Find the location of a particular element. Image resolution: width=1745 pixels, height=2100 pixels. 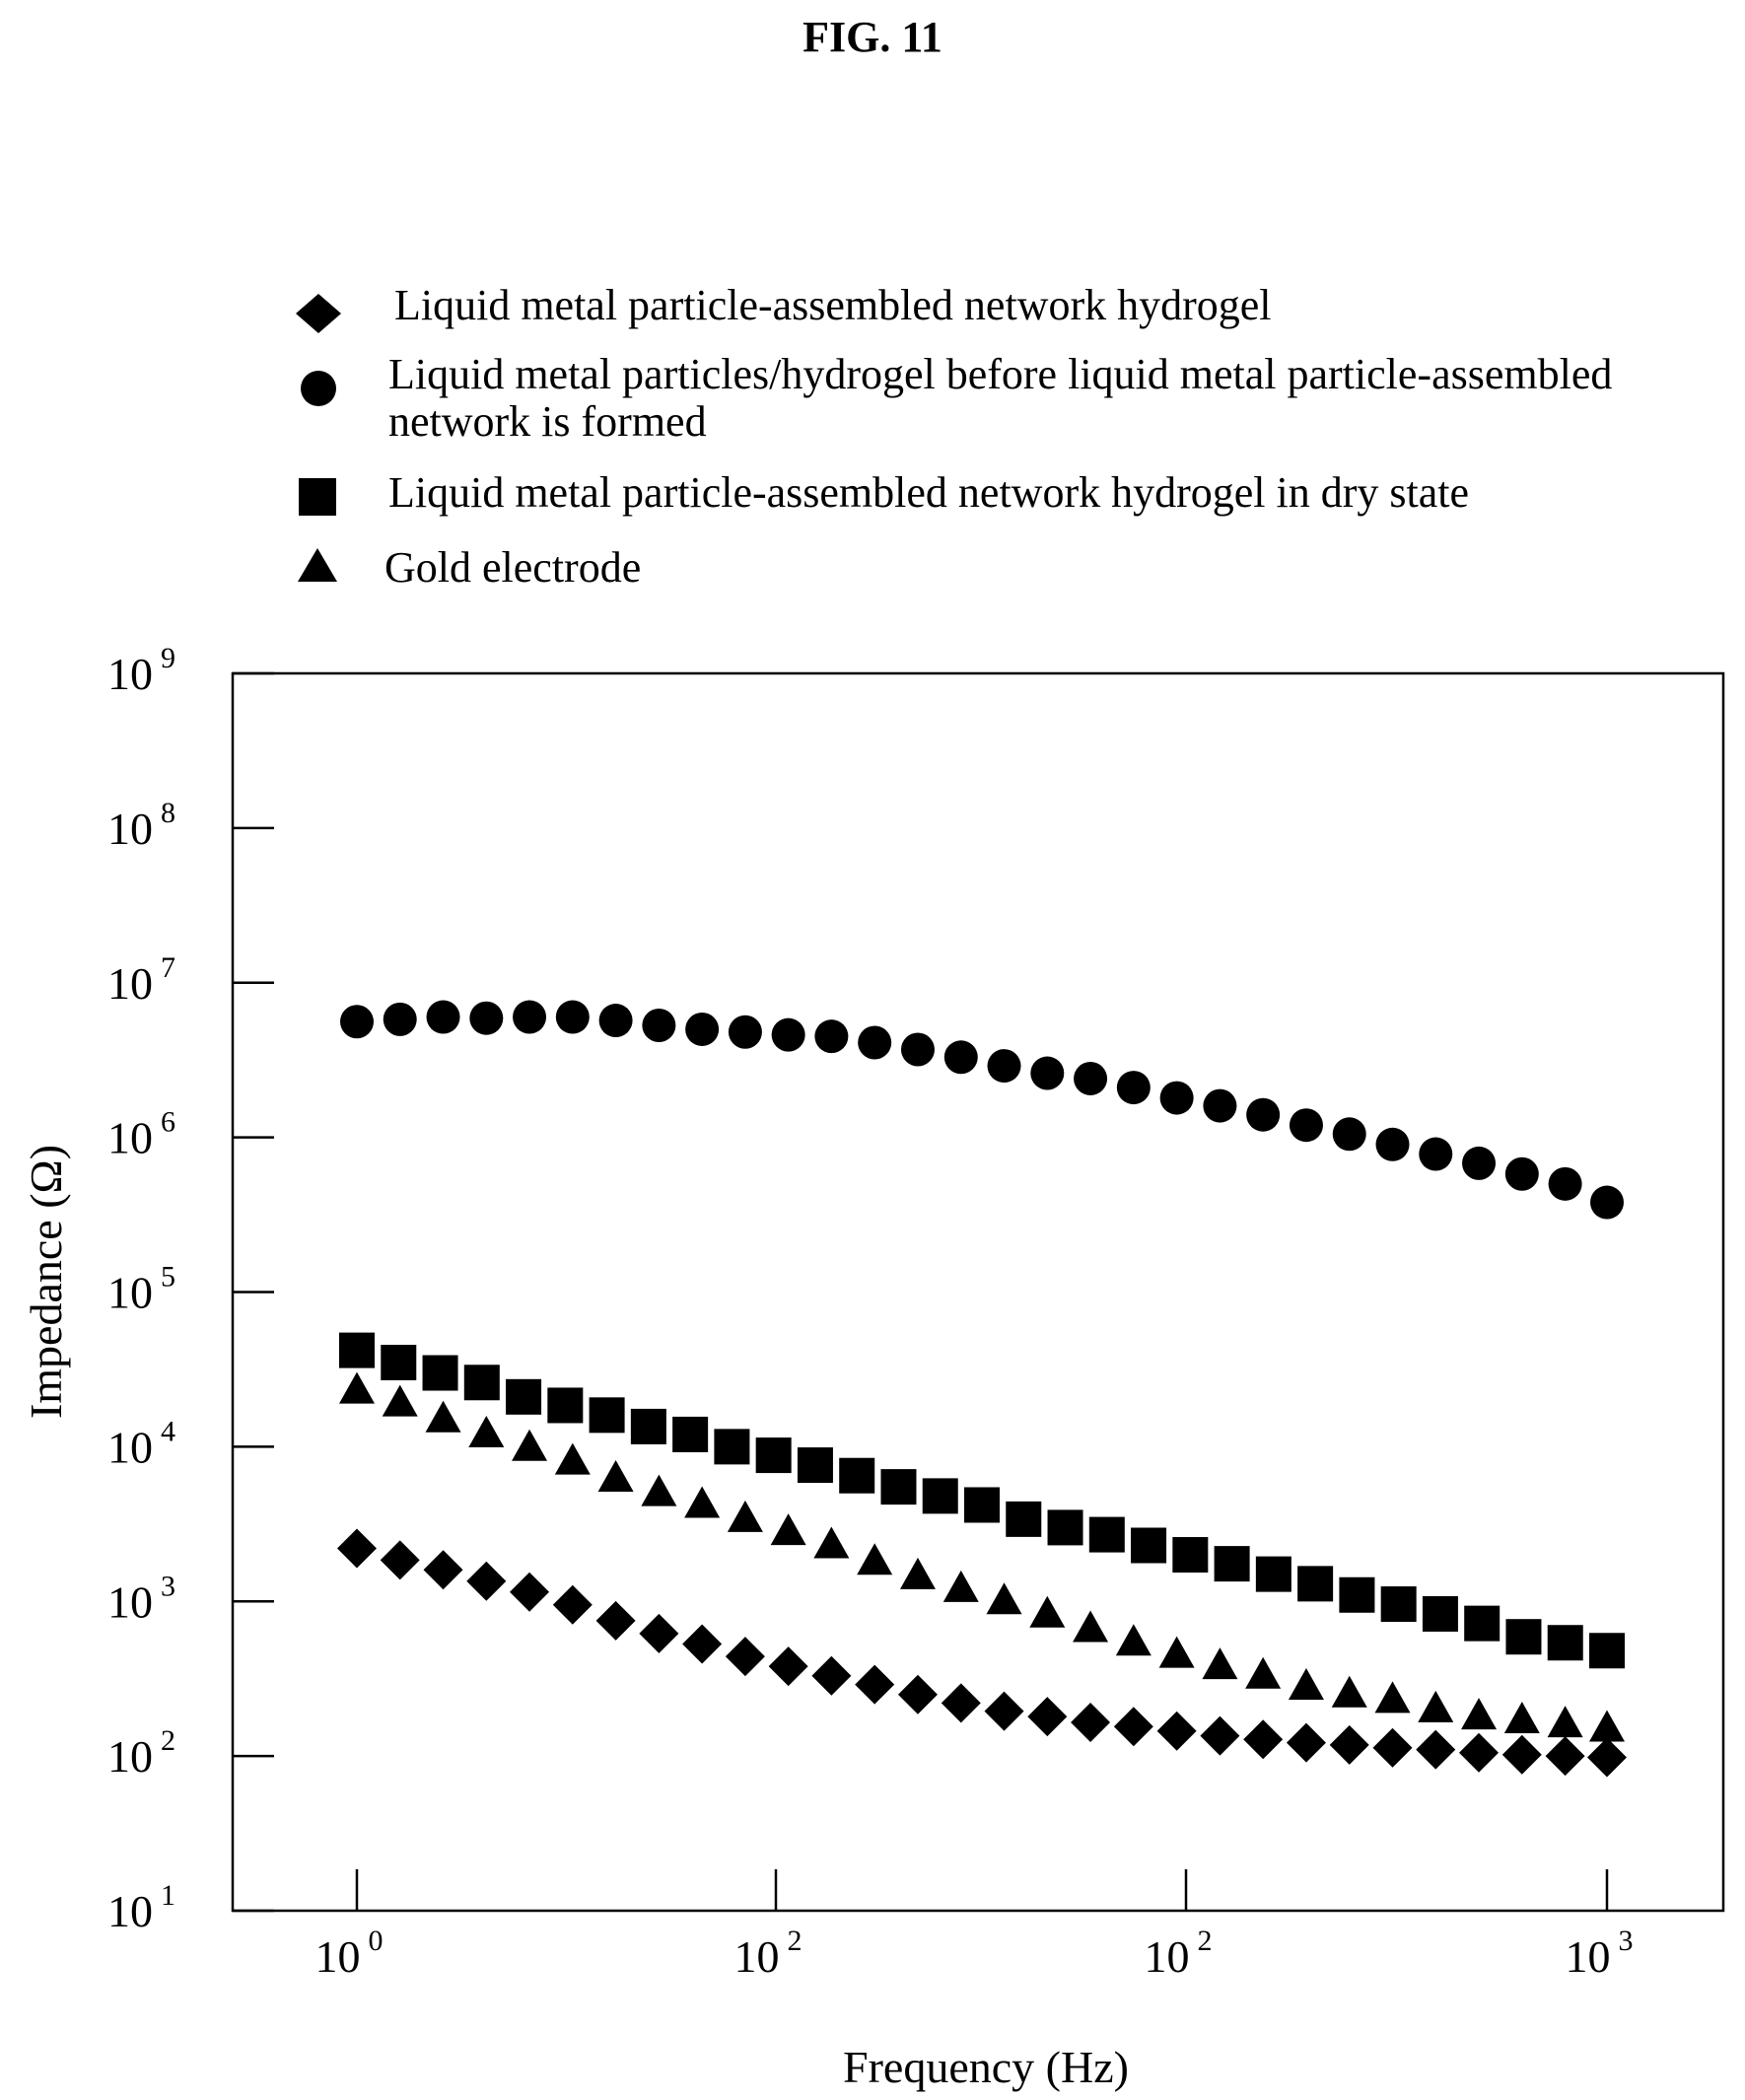

figure-title: FIG. 11 is located at coordinates (872, 37).